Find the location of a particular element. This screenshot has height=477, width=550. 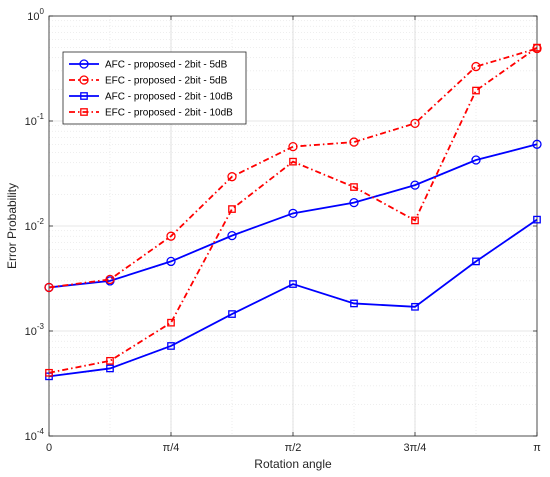

legend-item: EFC - proposed - 2bit - 5dB is located at coordinates (148, 81).